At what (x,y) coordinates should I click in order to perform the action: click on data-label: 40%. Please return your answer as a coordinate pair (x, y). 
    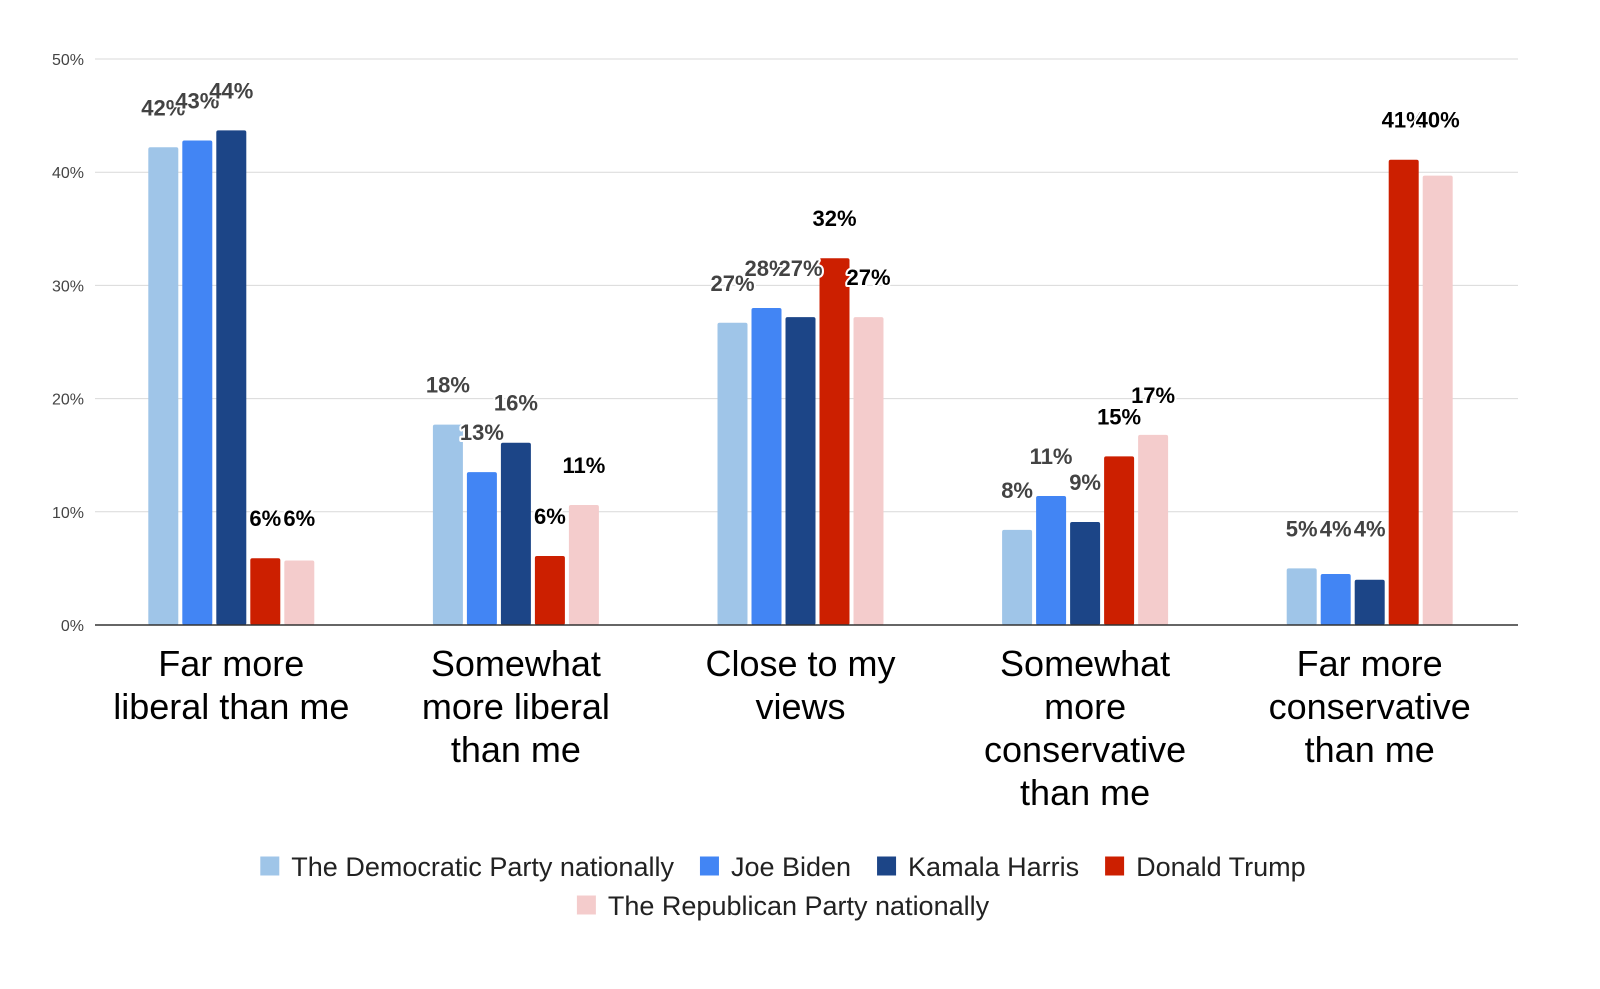
    Looking at the image, I should click on (1438, 120).